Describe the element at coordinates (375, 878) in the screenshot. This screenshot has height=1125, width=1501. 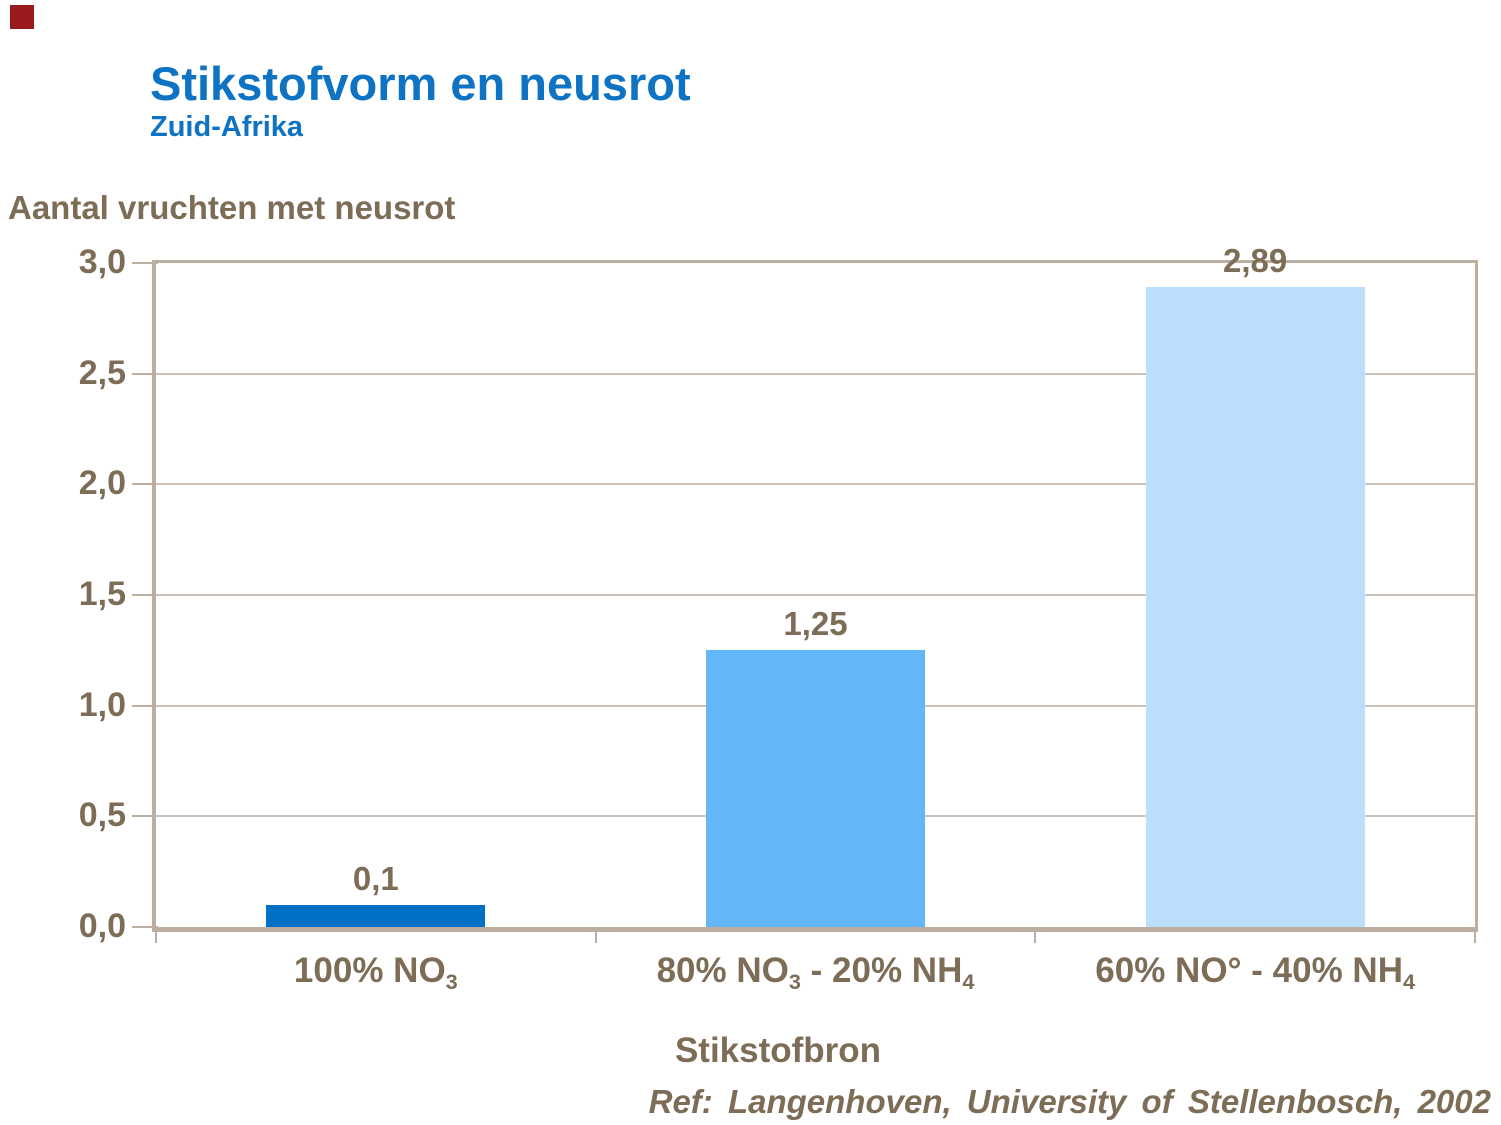
I see `bar-value-label: 0,1` at that location.